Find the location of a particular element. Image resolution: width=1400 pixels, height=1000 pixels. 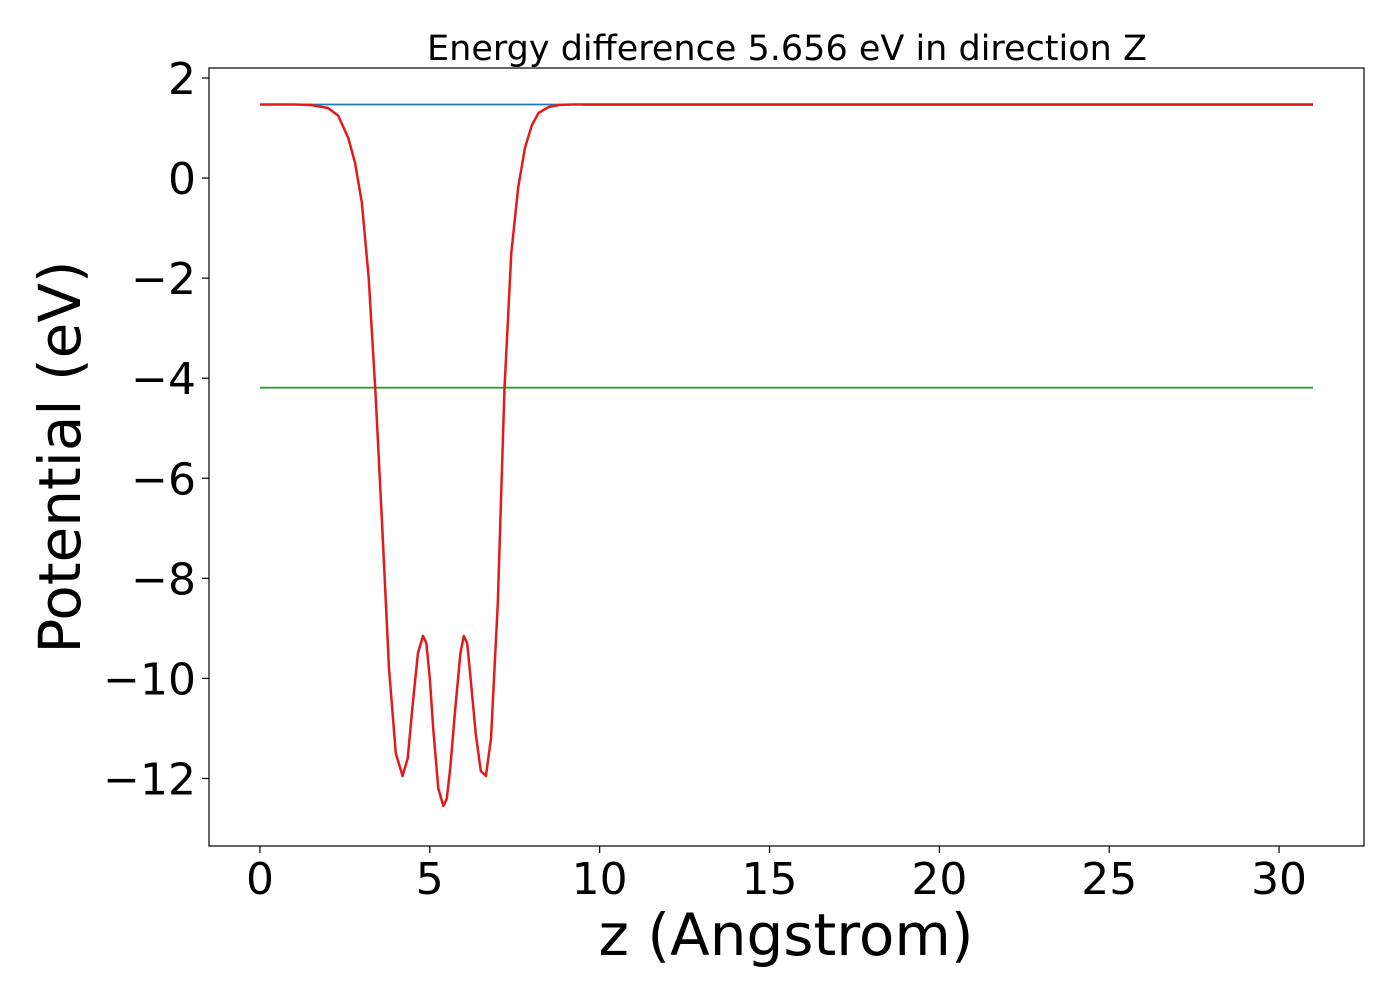

x-tick-label: 15 is located at coordinates (770, 879).